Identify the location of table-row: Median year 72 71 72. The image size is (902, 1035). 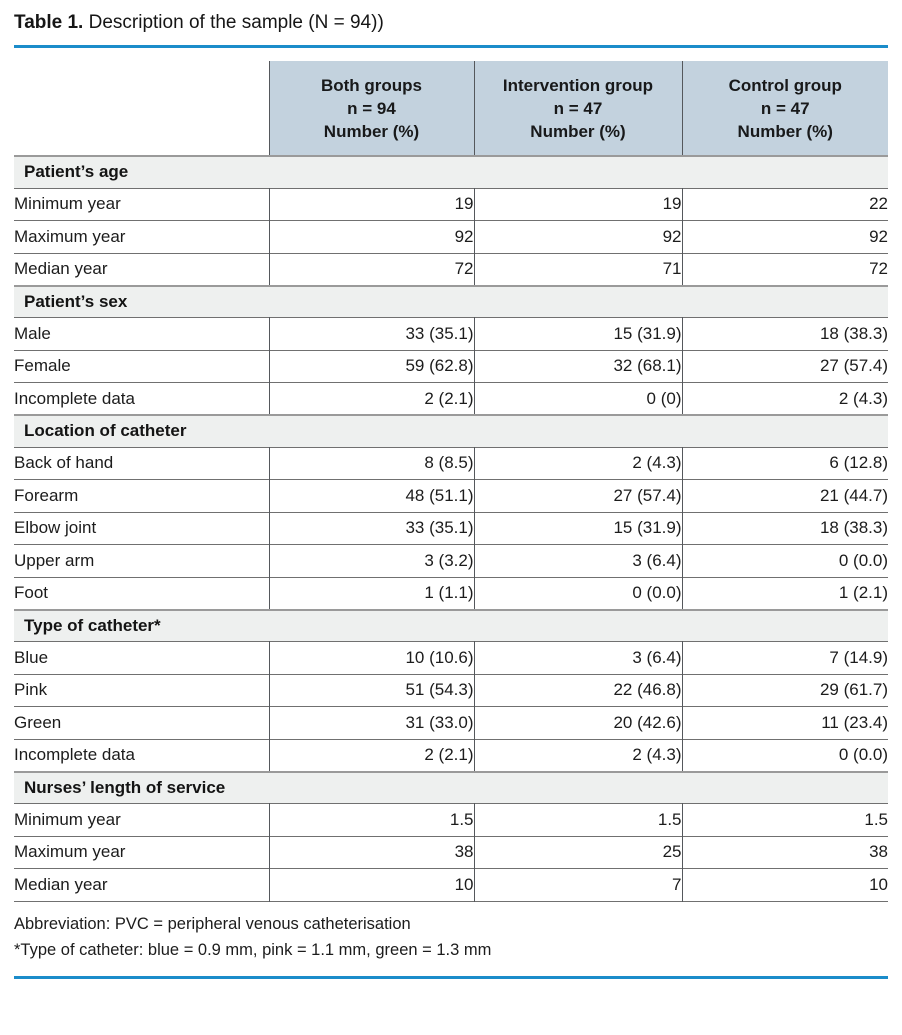
(451, 269).